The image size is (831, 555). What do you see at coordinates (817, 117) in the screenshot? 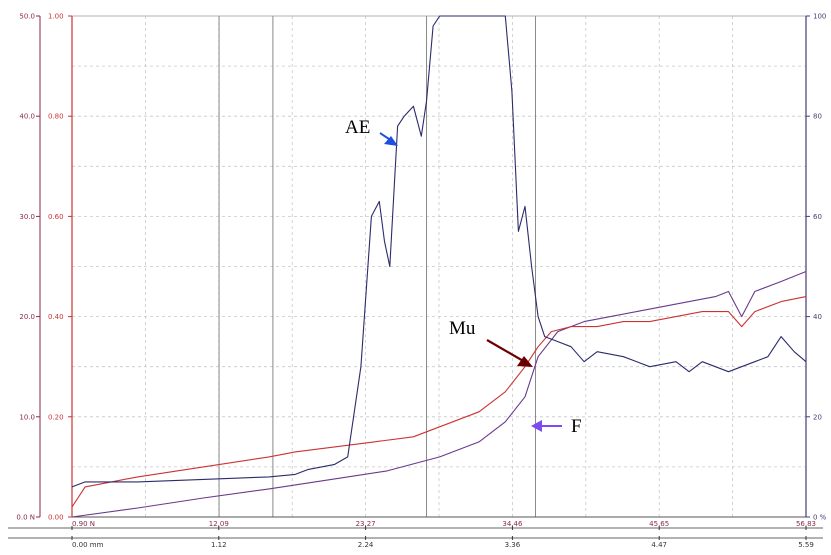
I see `ae-tick-label: 80` at bounding box center [817, 117].